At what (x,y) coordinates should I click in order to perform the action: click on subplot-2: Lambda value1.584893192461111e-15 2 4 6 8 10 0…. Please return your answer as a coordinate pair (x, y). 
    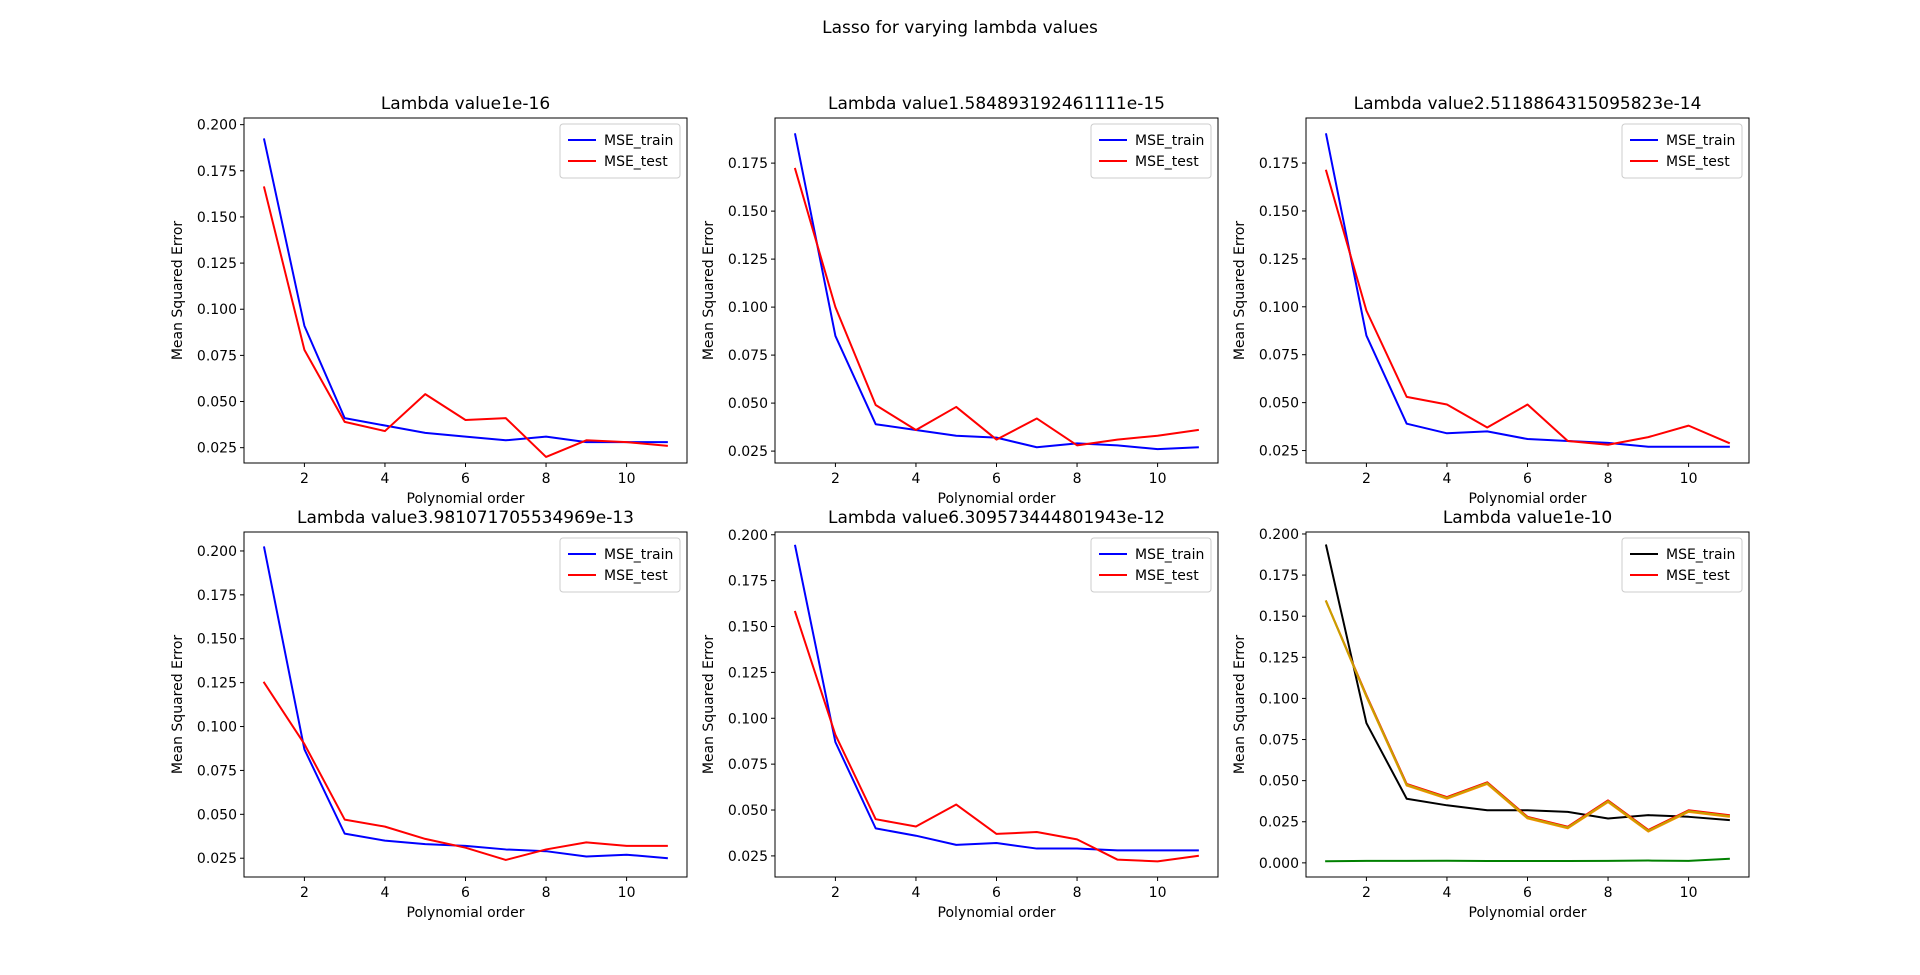
    Looking at the image, I should click on (960, 300).